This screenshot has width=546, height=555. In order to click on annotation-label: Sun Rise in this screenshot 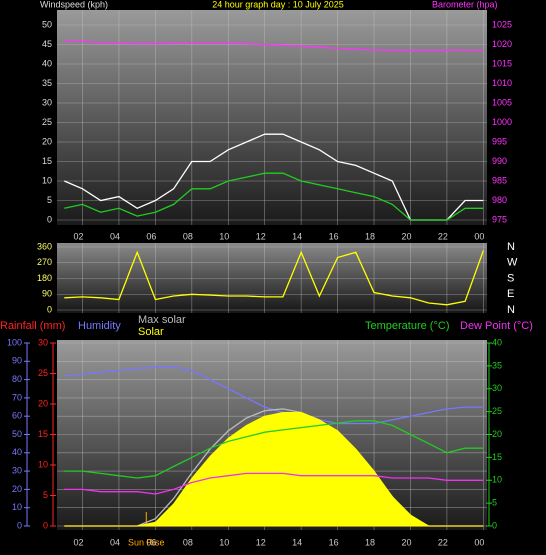, I will do `click(146, 542)`.